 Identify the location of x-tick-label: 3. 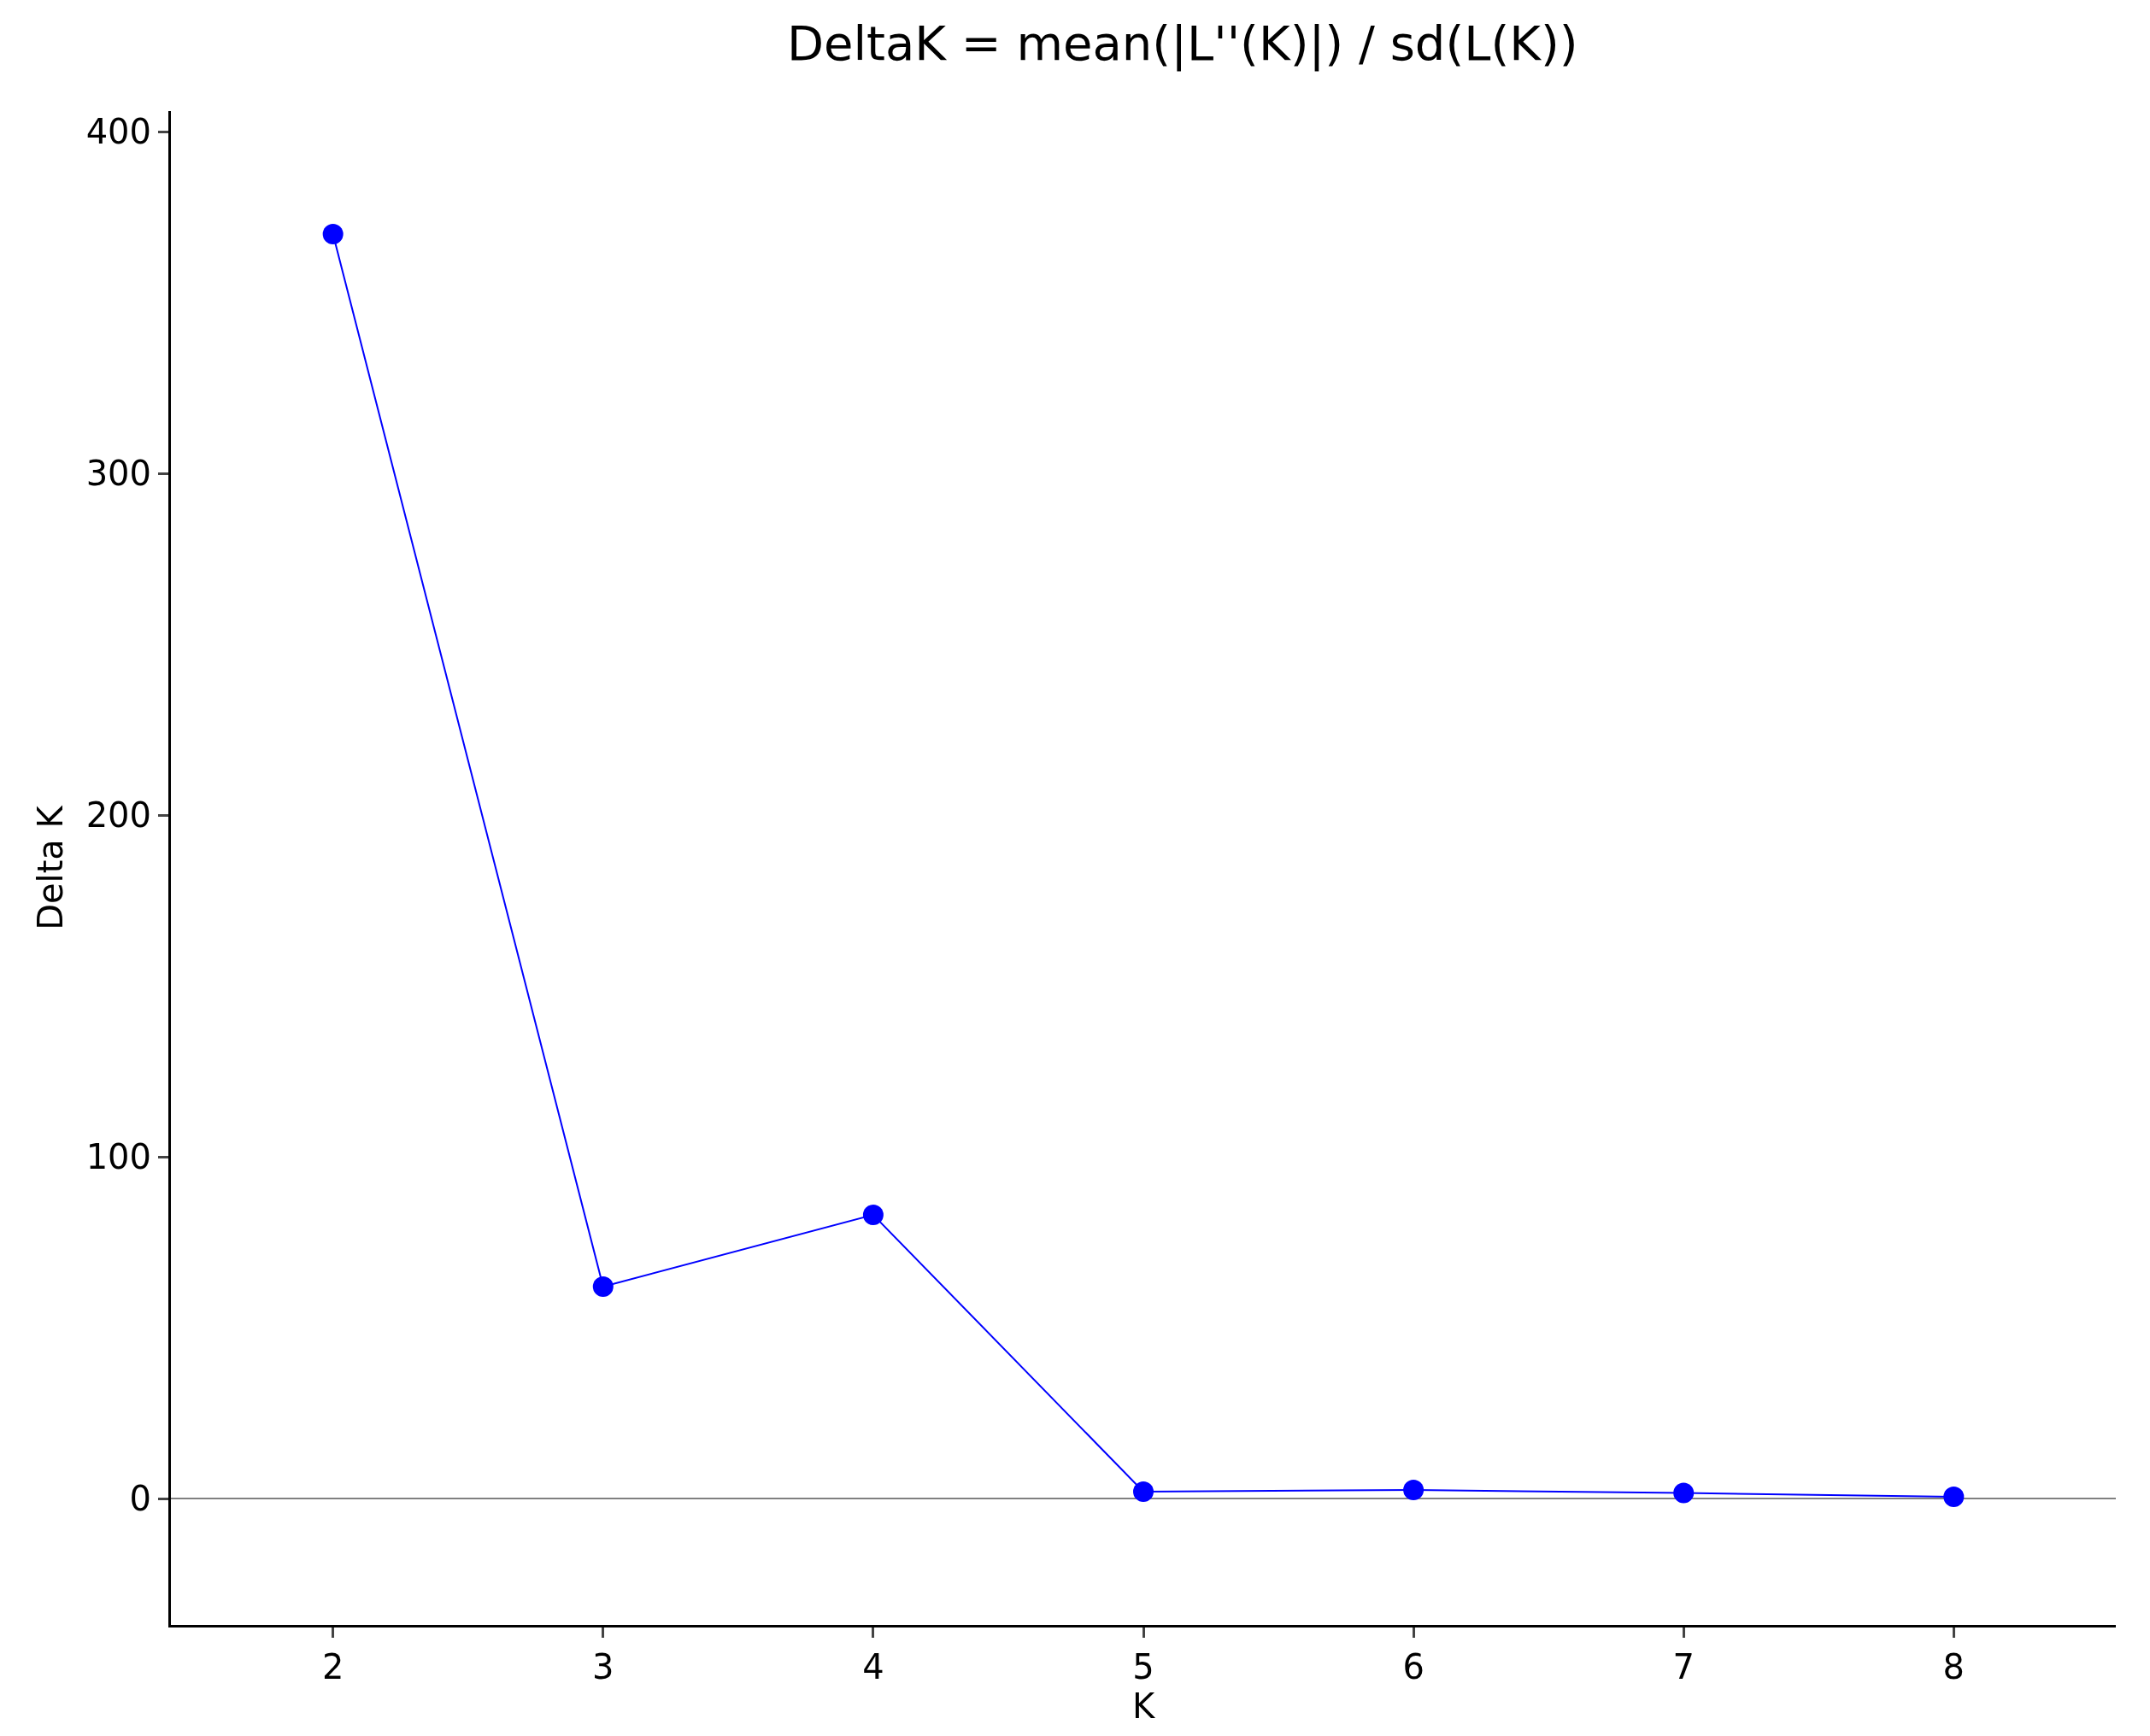
(603, 1667).